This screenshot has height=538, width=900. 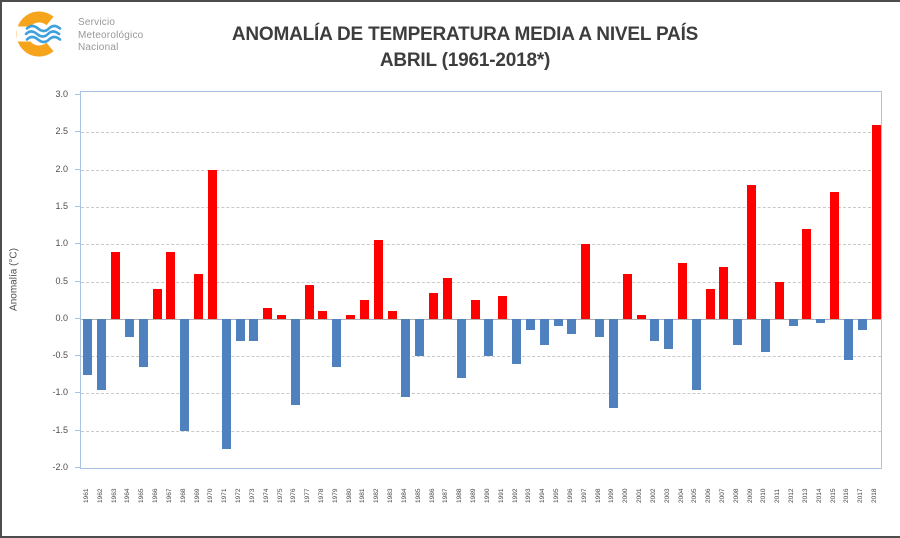 What do you see at coordinates (432, 495) in the screenshot?
I see `x-label-1986: 1986` at bounding box center [432, 495].